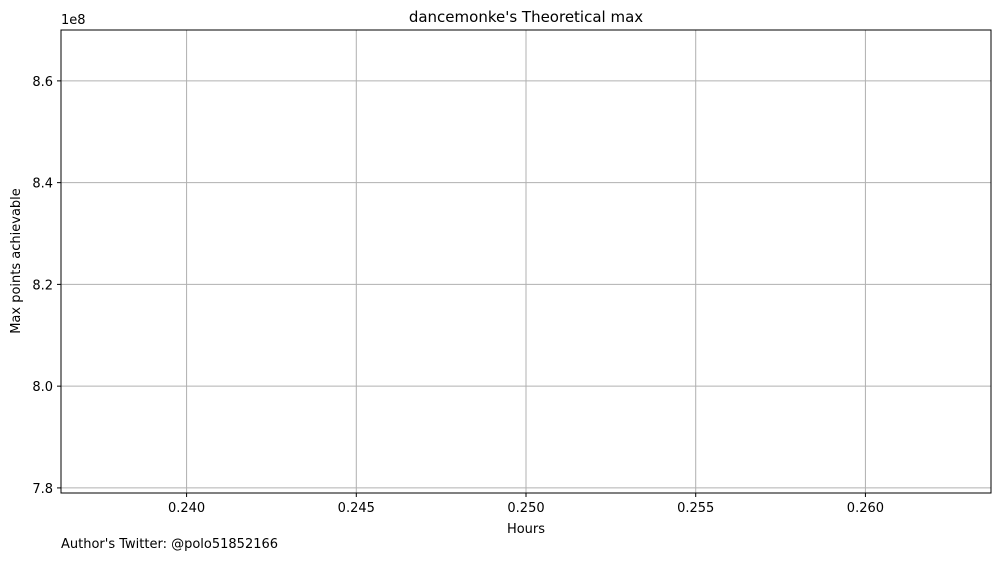  I want to click on y-offset-text: 1e8, so click(73, 20).